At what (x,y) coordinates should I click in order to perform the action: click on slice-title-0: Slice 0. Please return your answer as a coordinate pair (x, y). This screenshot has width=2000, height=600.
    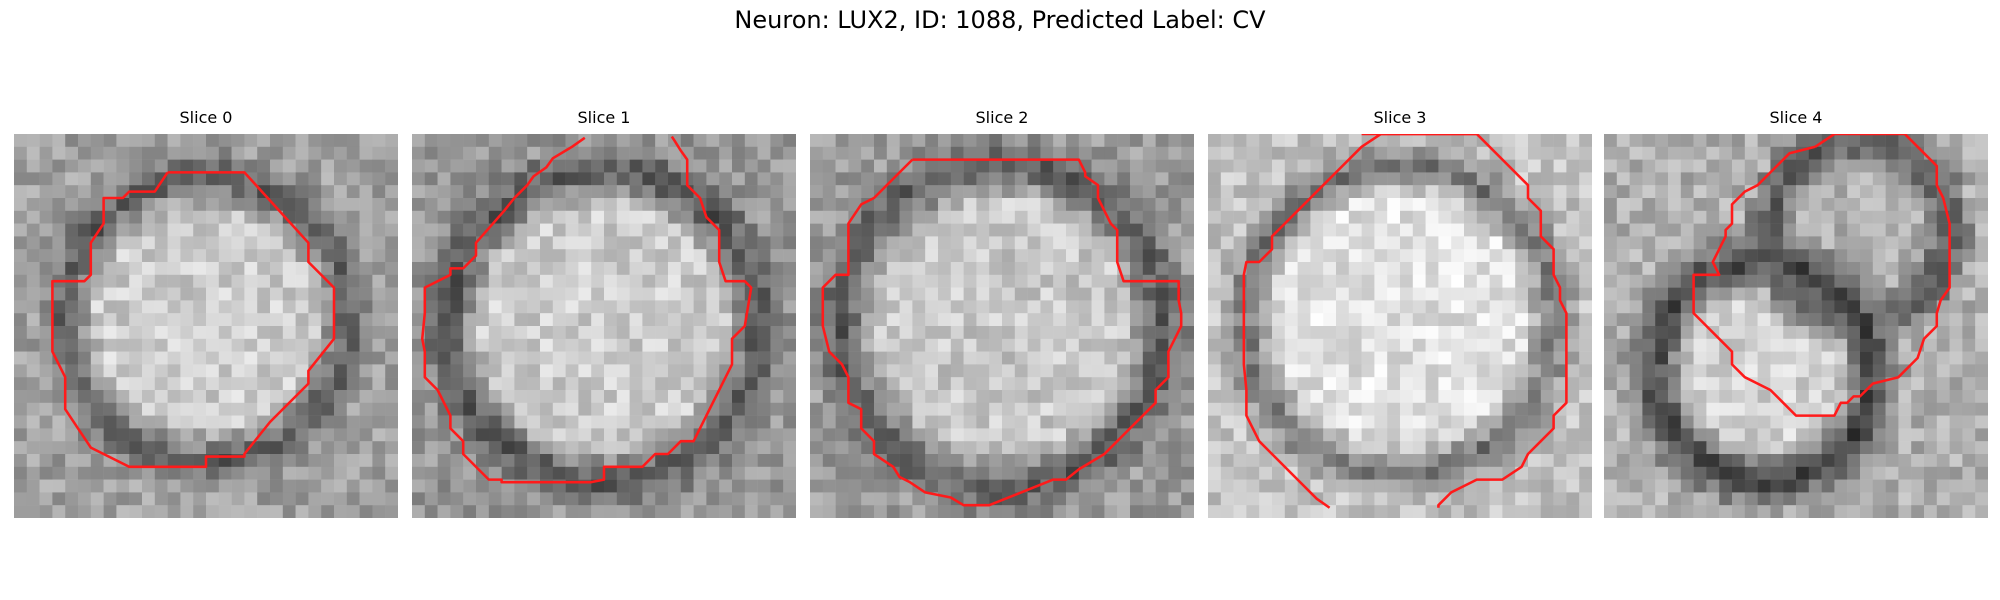
    Looking at the image, I should click on (206, 117).